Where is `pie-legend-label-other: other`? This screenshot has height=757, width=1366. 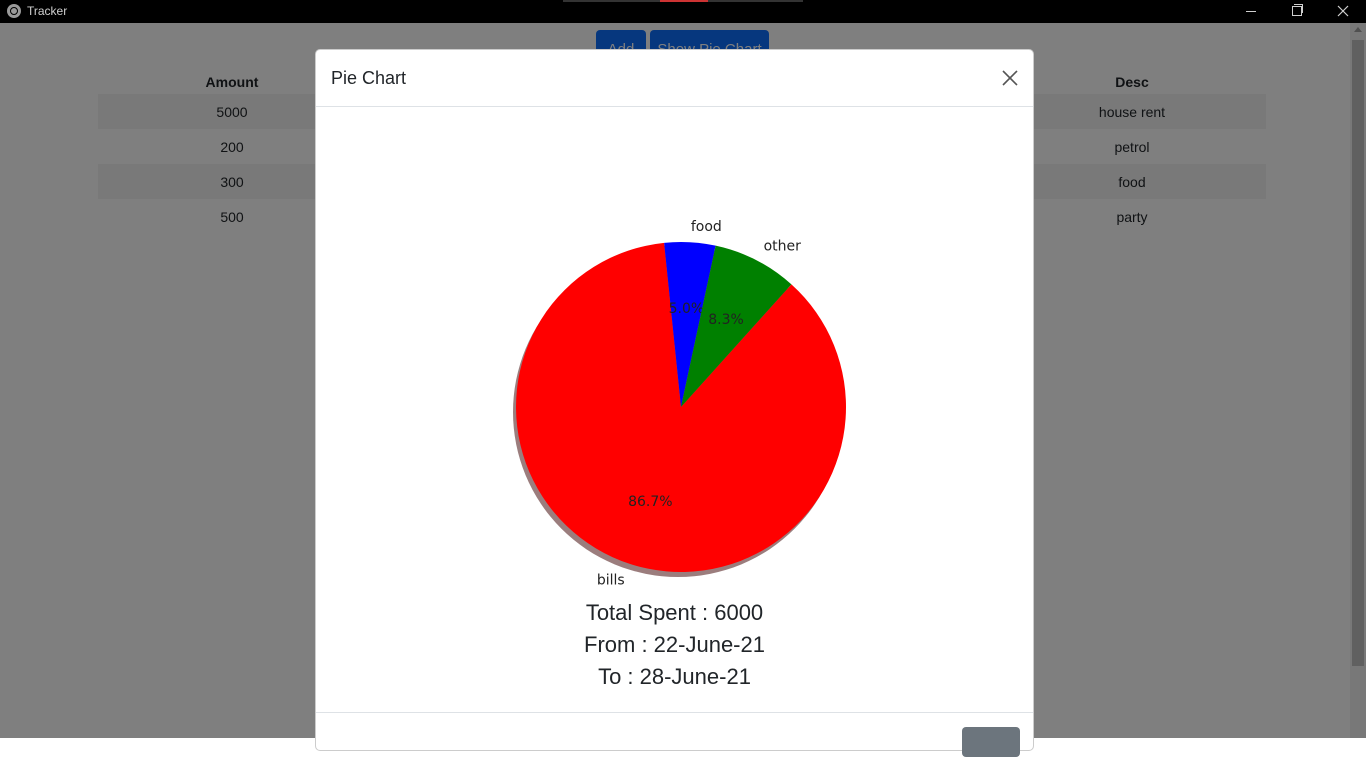 pie-legend-label-other: other is located at coordinates (783, 246).